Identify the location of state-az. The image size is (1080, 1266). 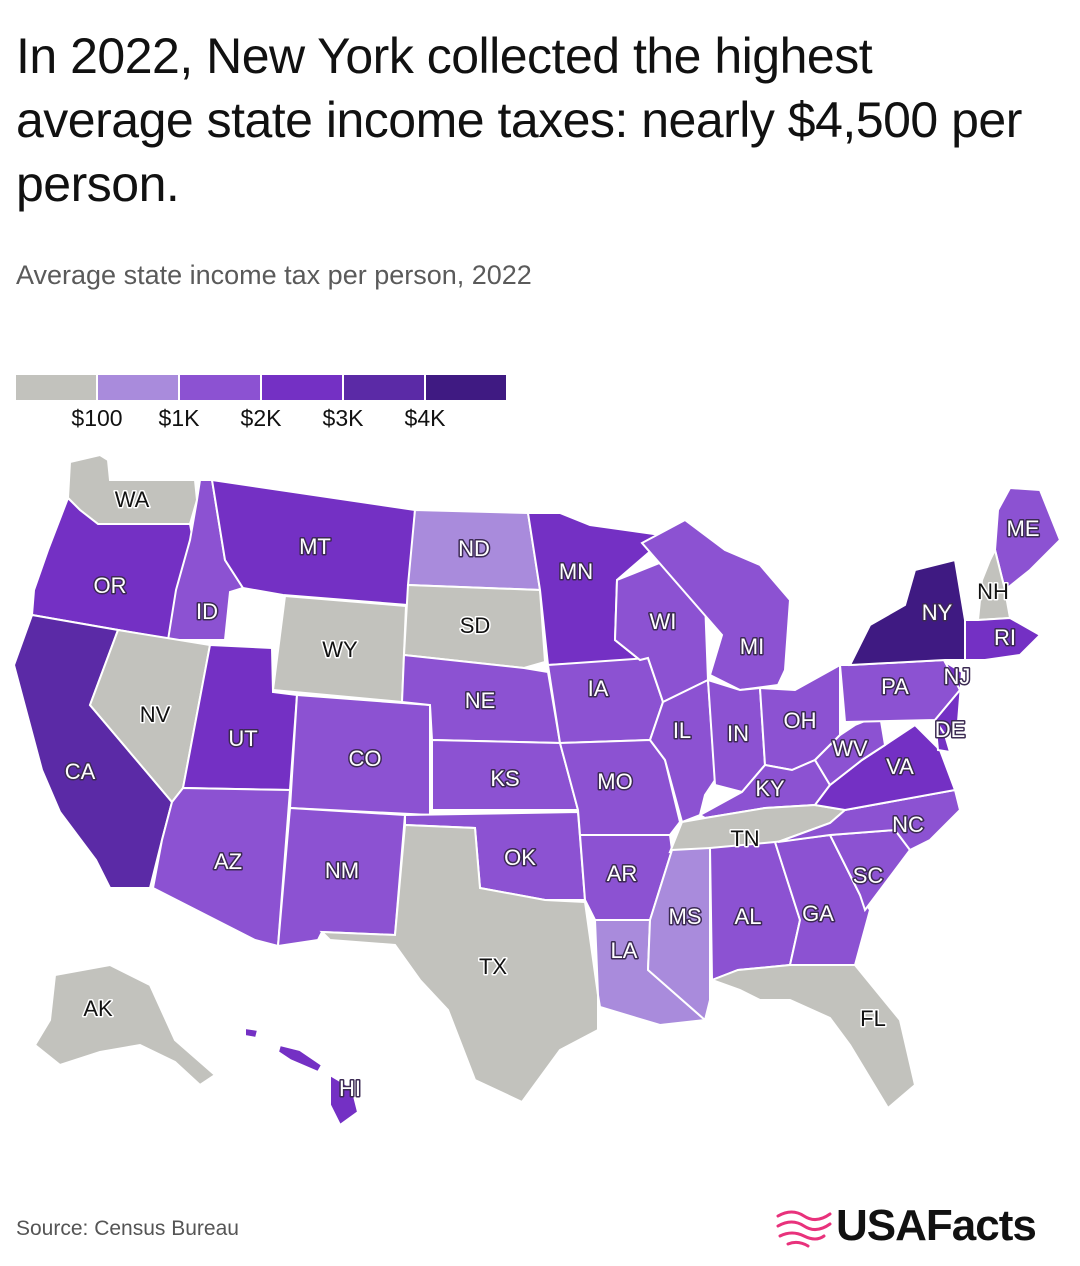
(221, 867).